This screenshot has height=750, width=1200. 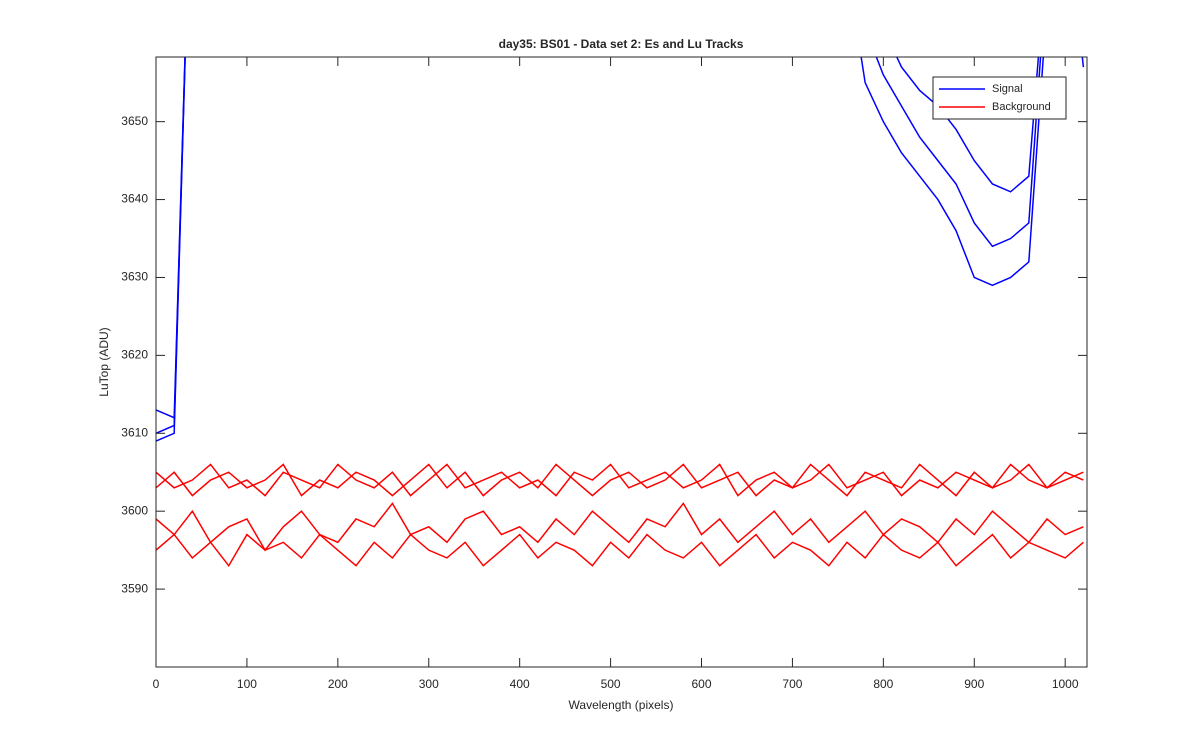 What do you see at coordinates (792, 684) in the screenshot?
I see `x-tick-label: 700` at bounding box center [792, 684].